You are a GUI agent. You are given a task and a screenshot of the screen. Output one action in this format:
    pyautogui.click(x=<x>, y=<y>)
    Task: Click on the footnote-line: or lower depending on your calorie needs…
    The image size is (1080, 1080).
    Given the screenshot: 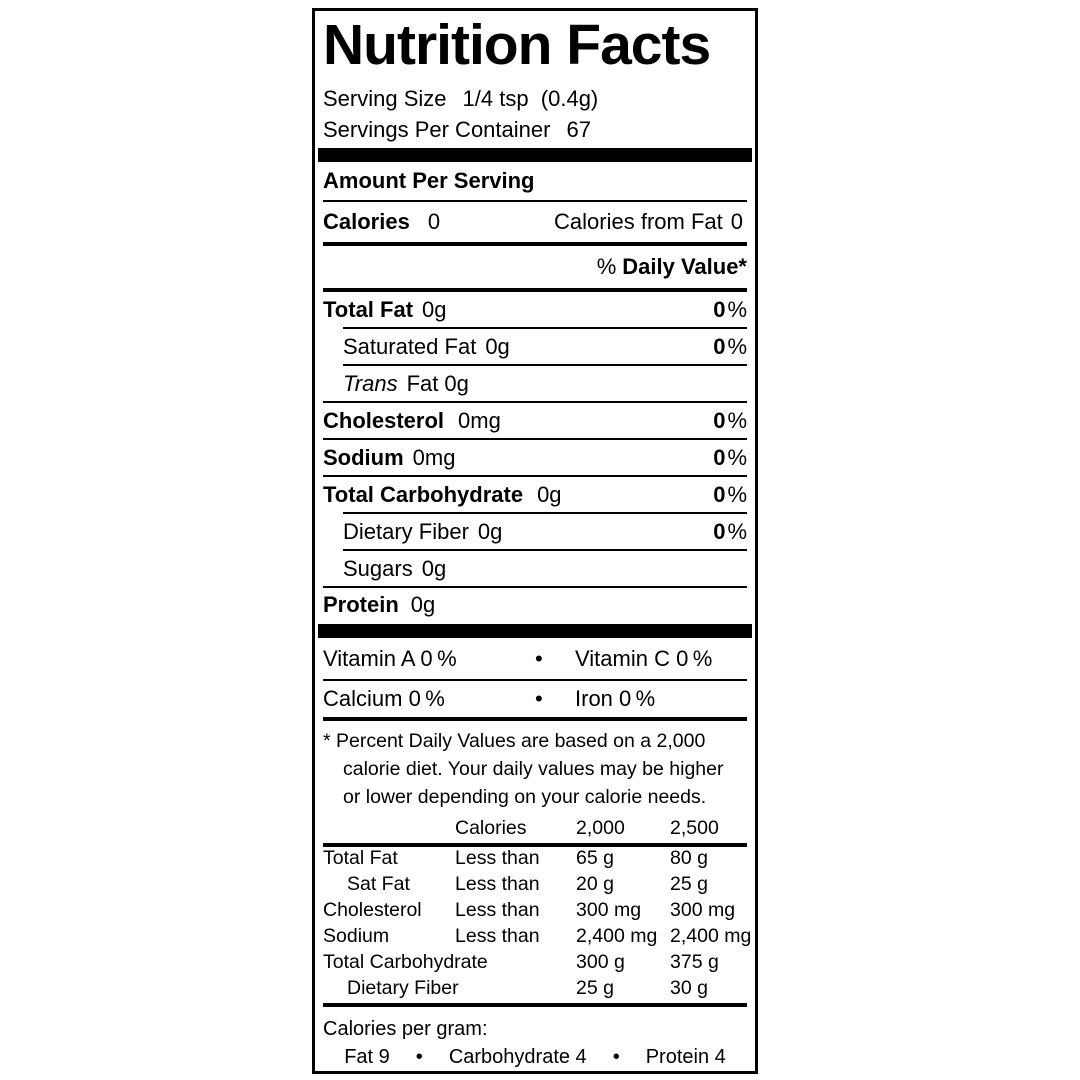 What is the action you would take?
    pyautogui.click(x=525, y=797)
    